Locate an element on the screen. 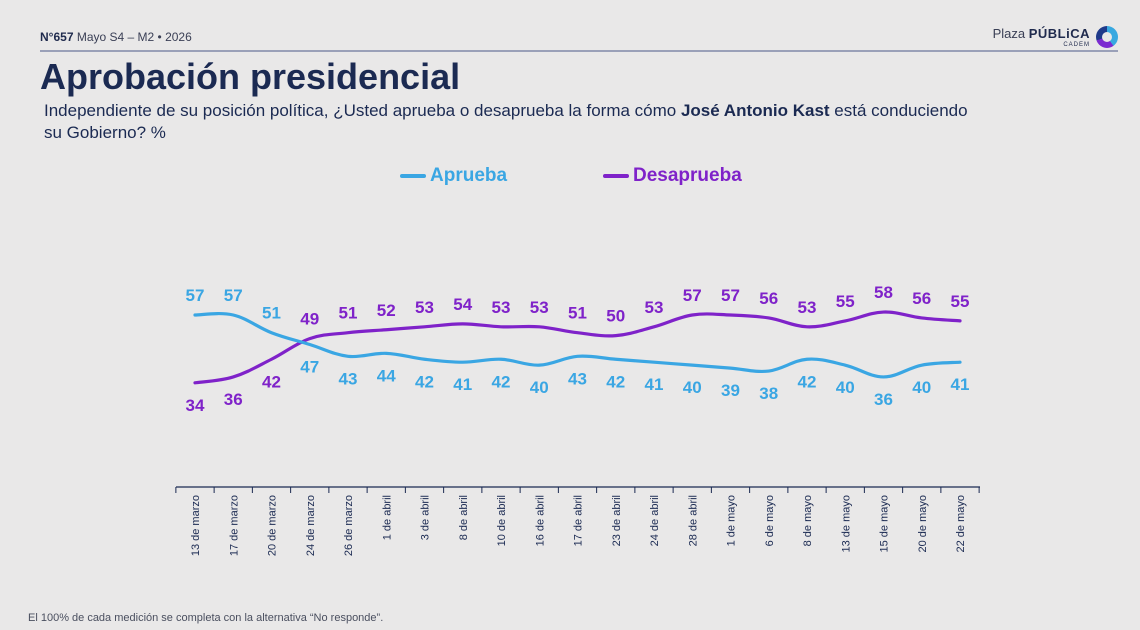 The image size is (1140, 630). x-tick-label: 23 de abril is located at coordinates (617, 520).